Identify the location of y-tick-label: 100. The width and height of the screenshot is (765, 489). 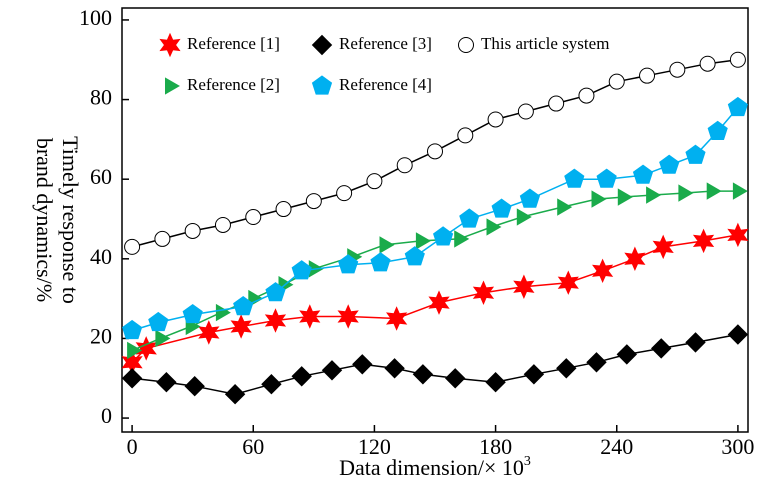
(95, 17).